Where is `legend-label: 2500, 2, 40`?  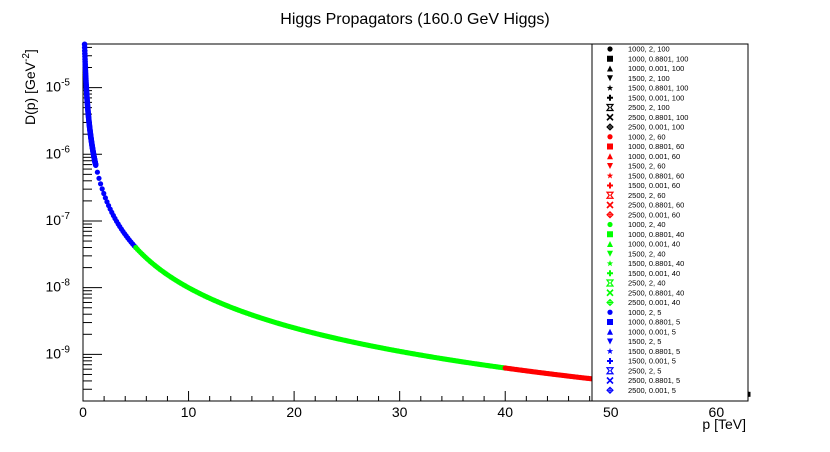 legend-label: 2500, 2, 40 is located at coordinates (647, 283).